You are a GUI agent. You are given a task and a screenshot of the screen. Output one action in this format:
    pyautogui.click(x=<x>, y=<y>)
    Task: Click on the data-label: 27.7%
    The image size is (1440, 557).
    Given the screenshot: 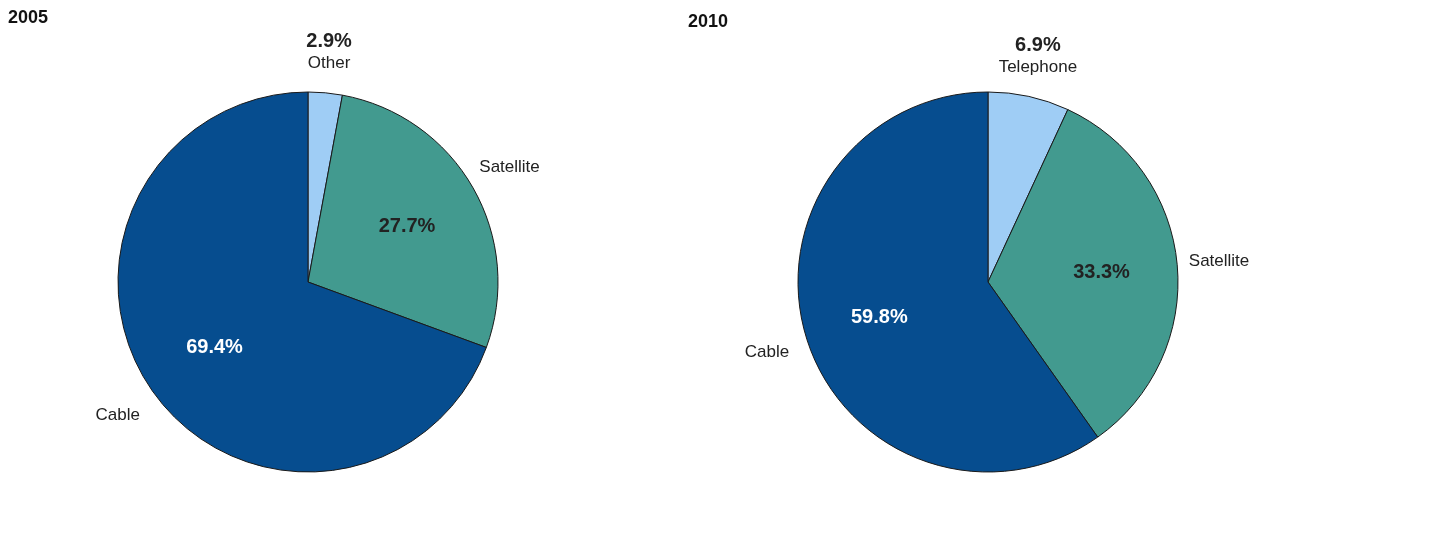 What is the action you would take?
    pyautogui.click(x=407, y=224)
    